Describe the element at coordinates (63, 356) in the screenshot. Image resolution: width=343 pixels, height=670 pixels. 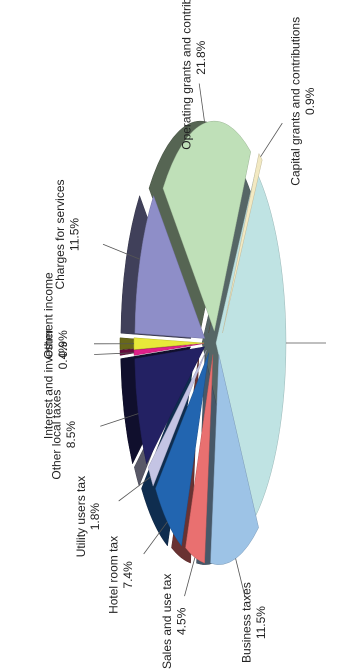
I see `slice-value: 0.4%` at that location.